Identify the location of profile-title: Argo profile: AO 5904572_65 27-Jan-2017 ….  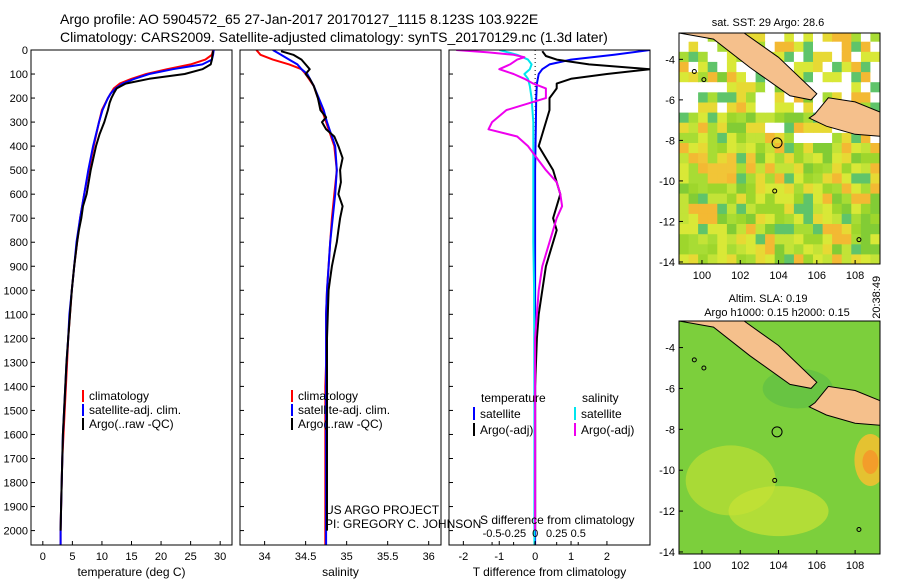
(299, 19).